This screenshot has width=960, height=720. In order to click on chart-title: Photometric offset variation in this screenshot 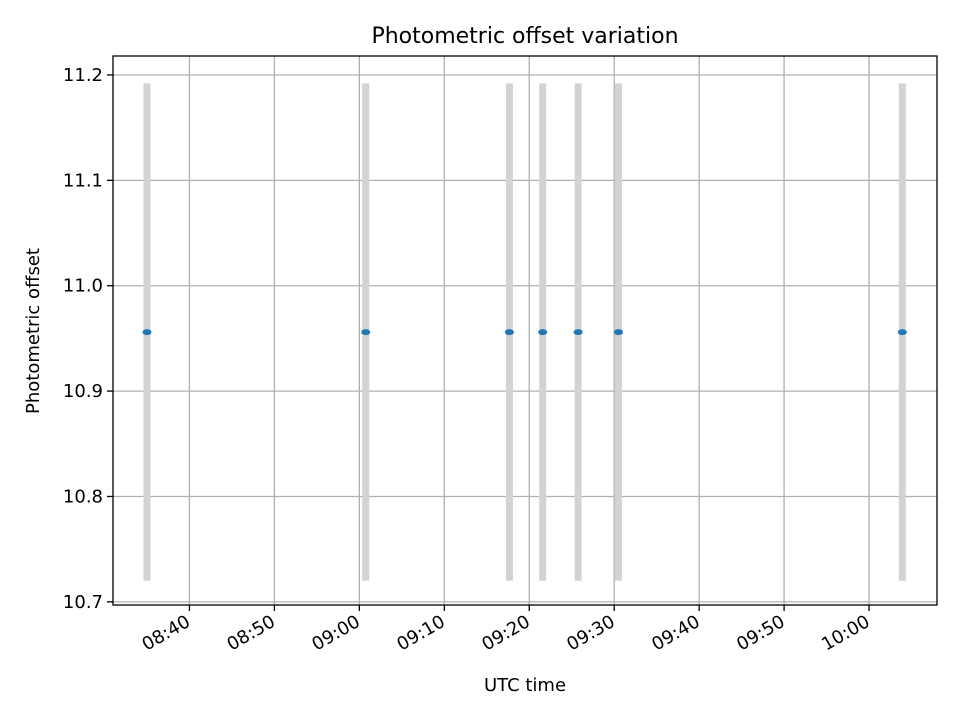, I will do `click(524, 36)`.